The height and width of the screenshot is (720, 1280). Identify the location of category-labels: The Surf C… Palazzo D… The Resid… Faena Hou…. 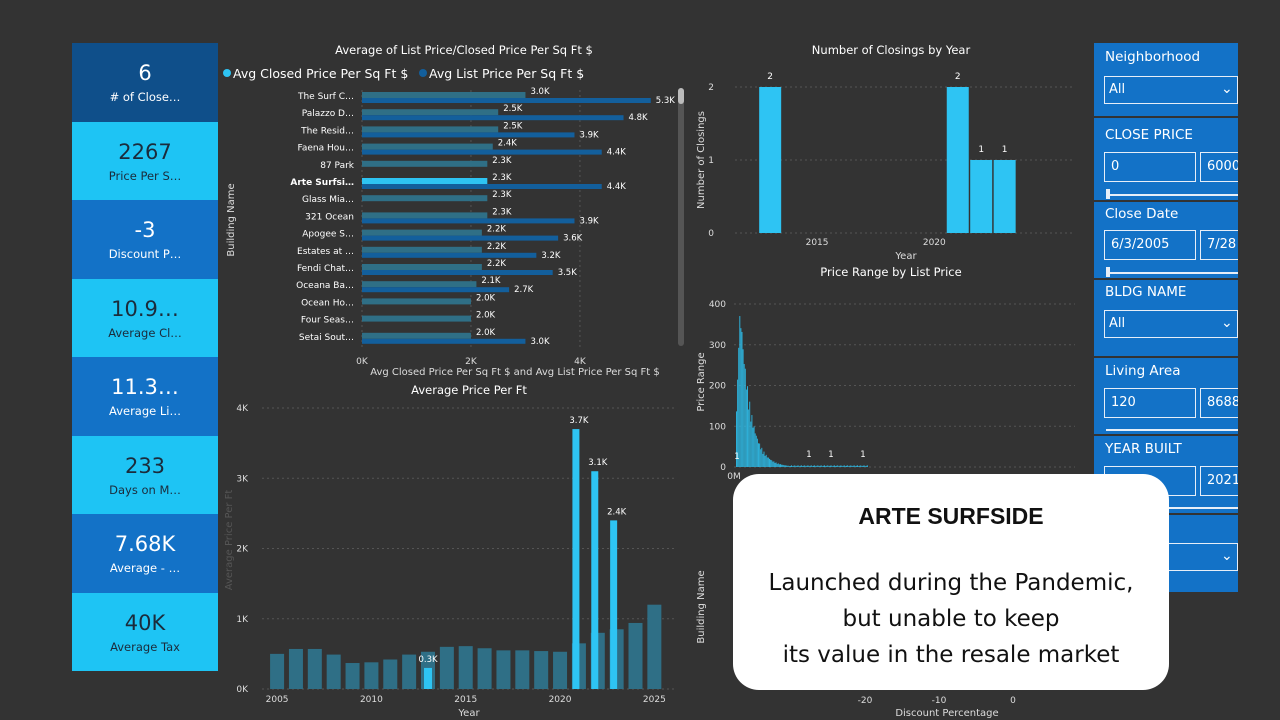
(322, 217).